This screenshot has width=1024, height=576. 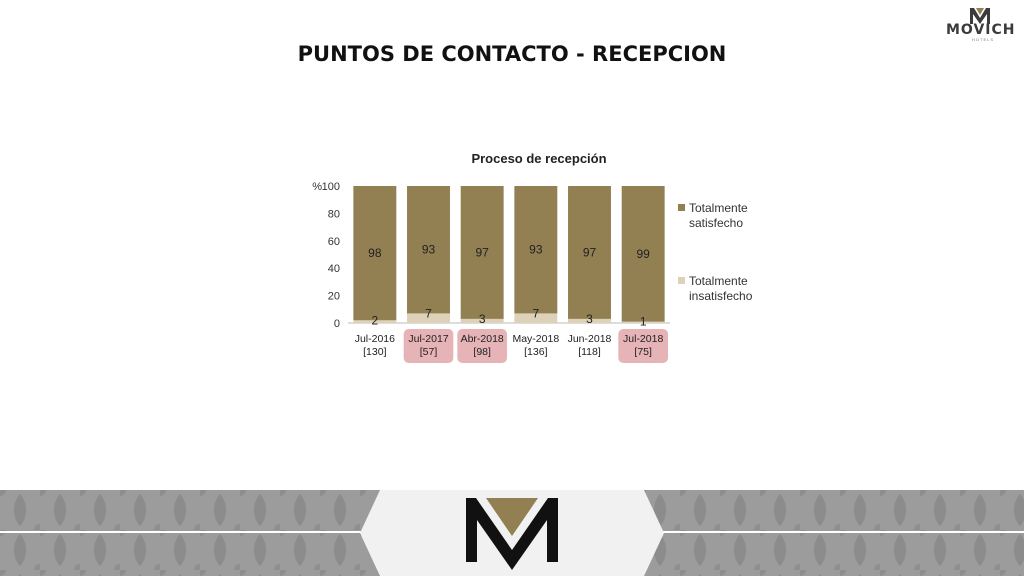 I want to click on x-tick-label: Jul-2018, so click(x=643, y=339).